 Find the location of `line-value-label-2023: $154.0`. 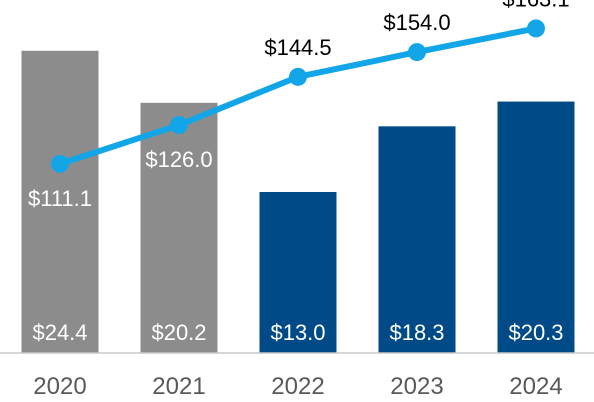

line-value-label-2023: $154.0 is located at coordinates (416, 22).